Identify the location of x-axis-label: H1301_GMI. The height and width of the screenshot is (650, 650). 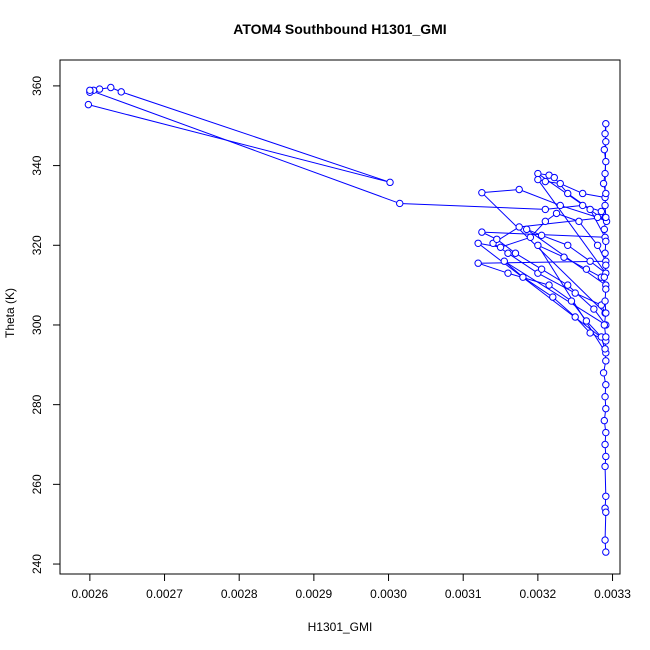
(340, 627).